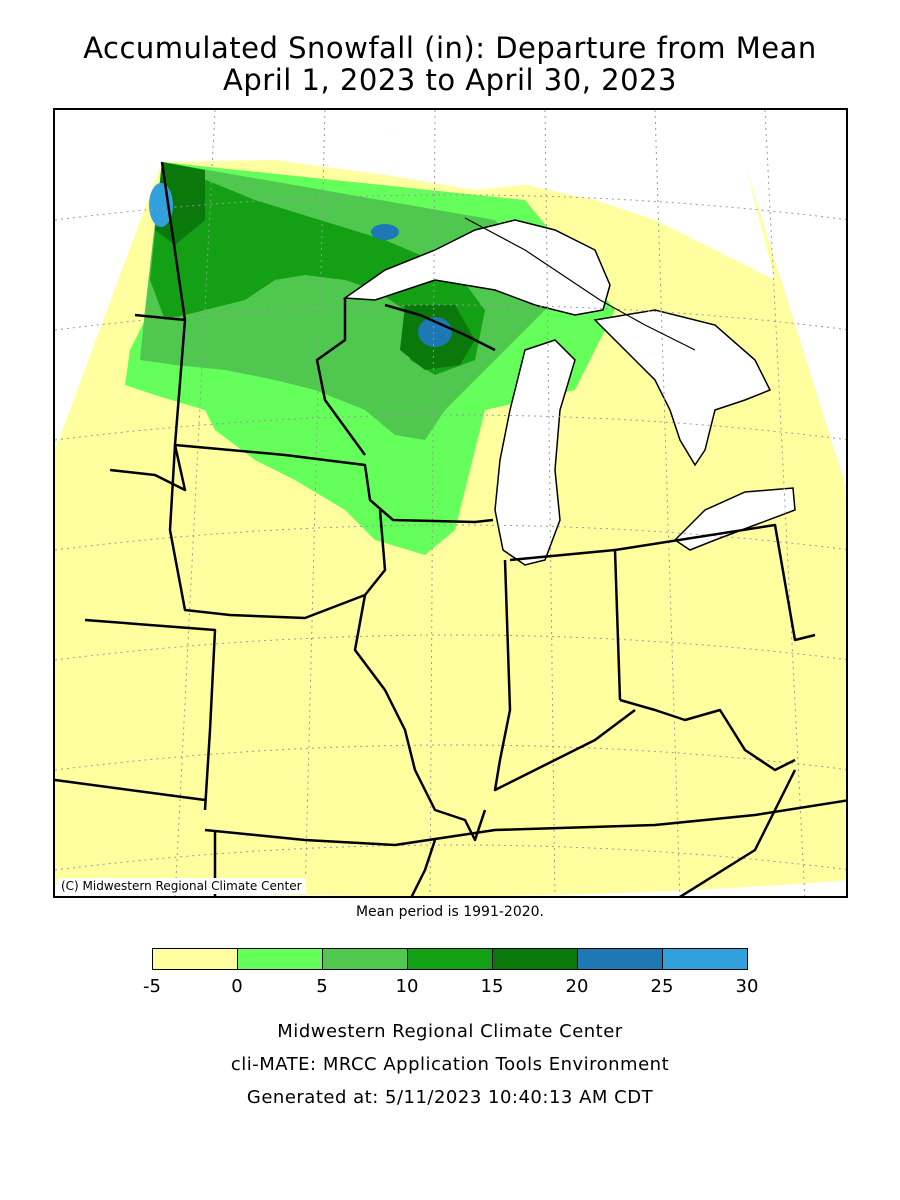 The image size is (900, 1200). I want to click on lake-erie, so click(734, 519).